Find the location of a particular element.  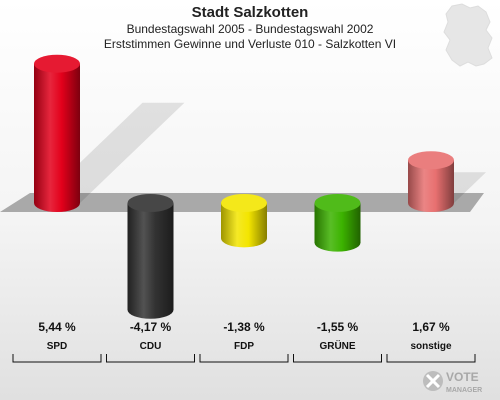

category-label: sonstige is located at coordinates (431, 346).